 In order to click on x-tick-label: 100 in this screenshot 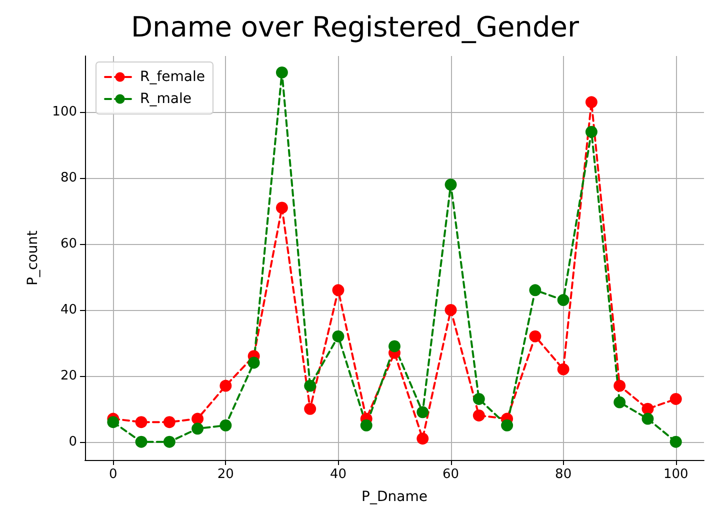, I will do `click(675, 474)`.